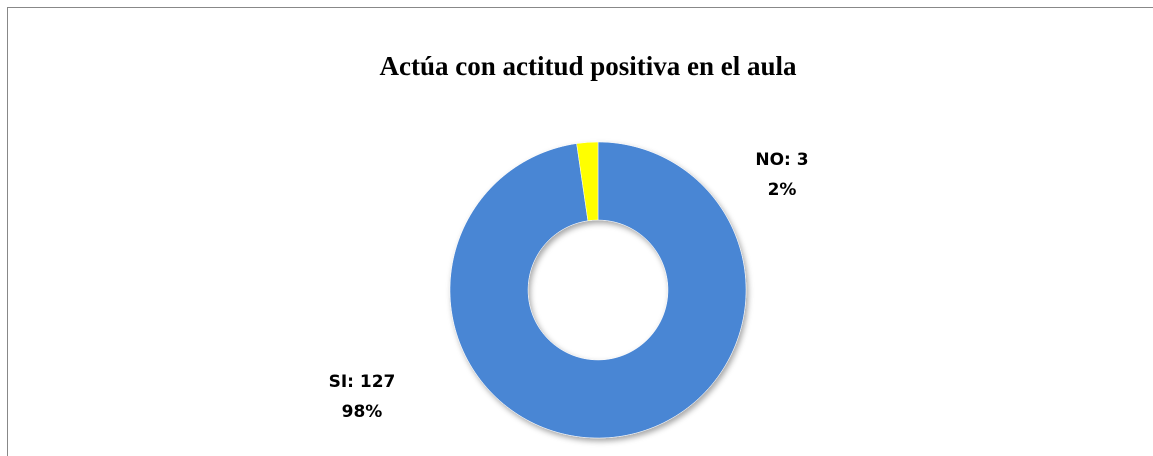 The width and height of the screenshot is (1153, 456). Describe the element at coordinates (362, 412) in the screenshot. I see `percent-label: 98%` at that location.